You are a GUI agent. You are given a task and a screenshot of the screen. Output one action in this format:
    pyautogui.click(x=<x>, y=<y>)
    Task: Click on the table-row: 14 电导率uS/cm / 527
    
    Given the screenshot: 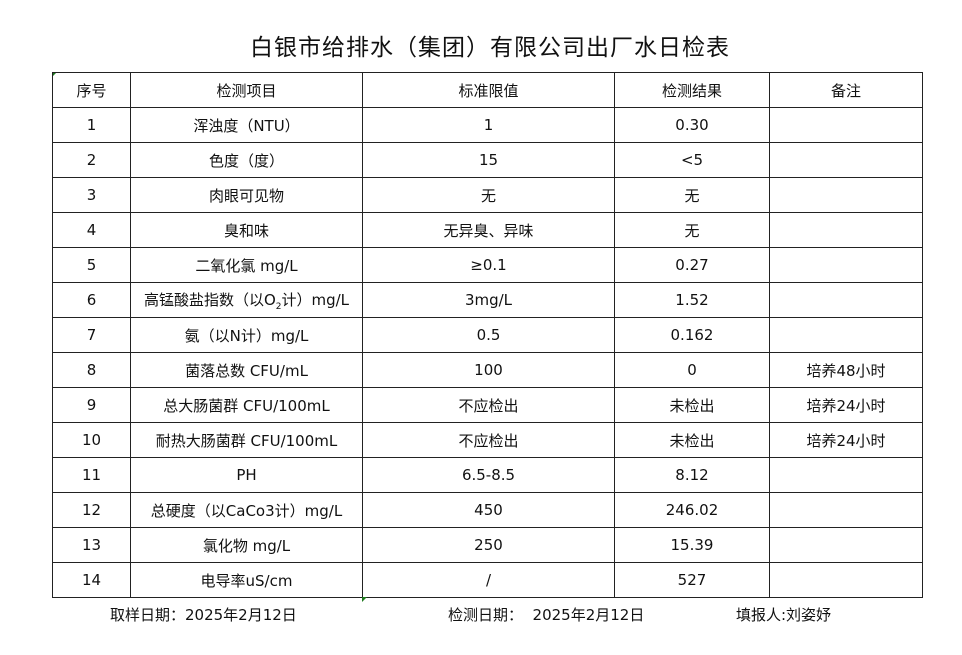 What is the action you would take?
    pyautogui.click(x=487, y=580)
    